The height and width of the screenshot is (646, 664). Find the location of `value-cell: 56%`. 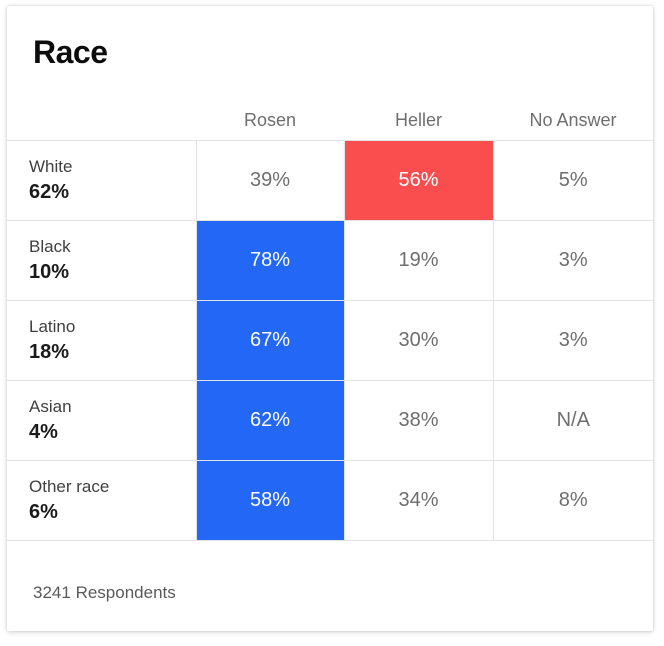

value-cell: 56% is located at coordinates (418, 180).